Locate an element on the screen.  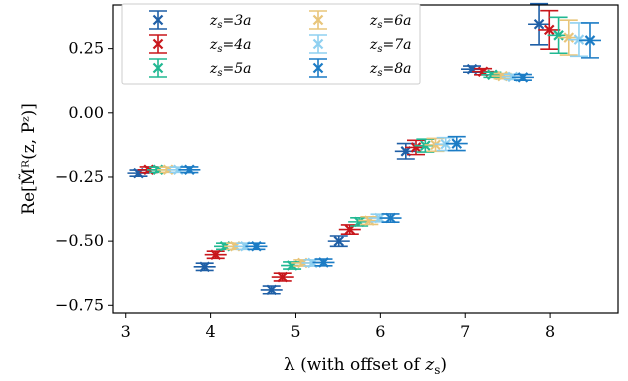
legend-entry: zs=4a is located at coordinates (200, 44).